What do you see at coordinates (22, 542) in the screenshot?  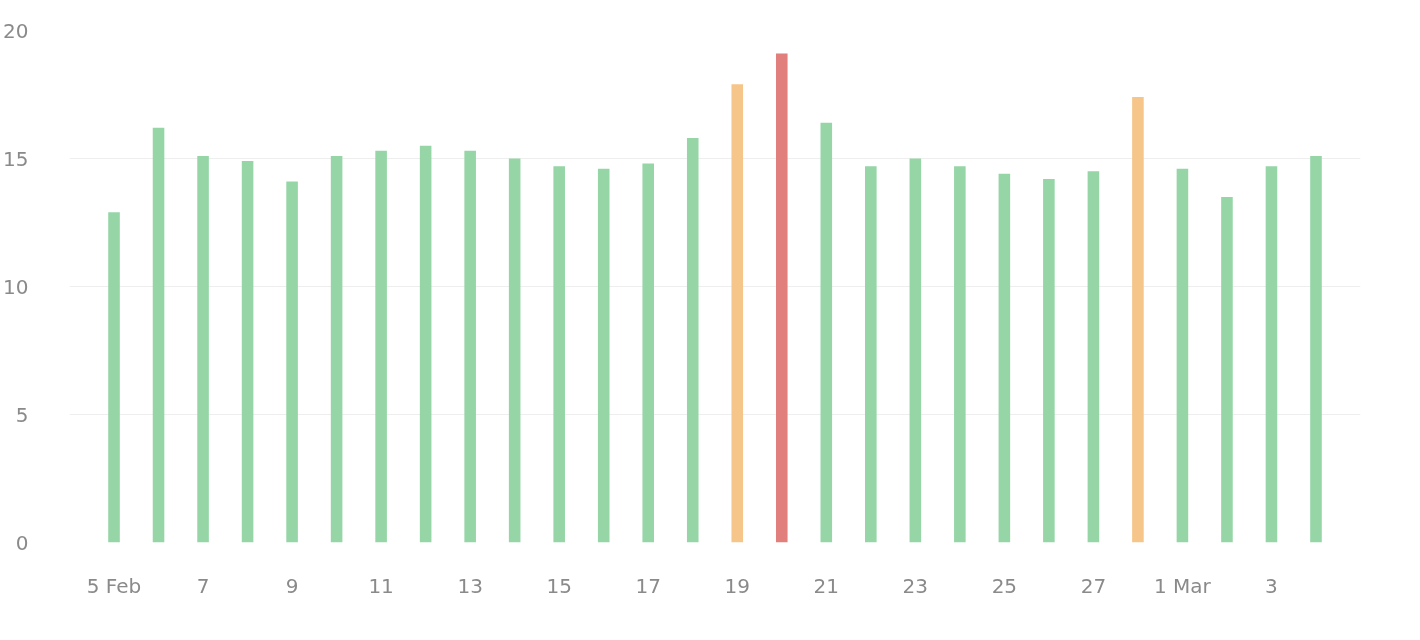 I see `y-tick-label: 0` at bounding box center [22, 542].